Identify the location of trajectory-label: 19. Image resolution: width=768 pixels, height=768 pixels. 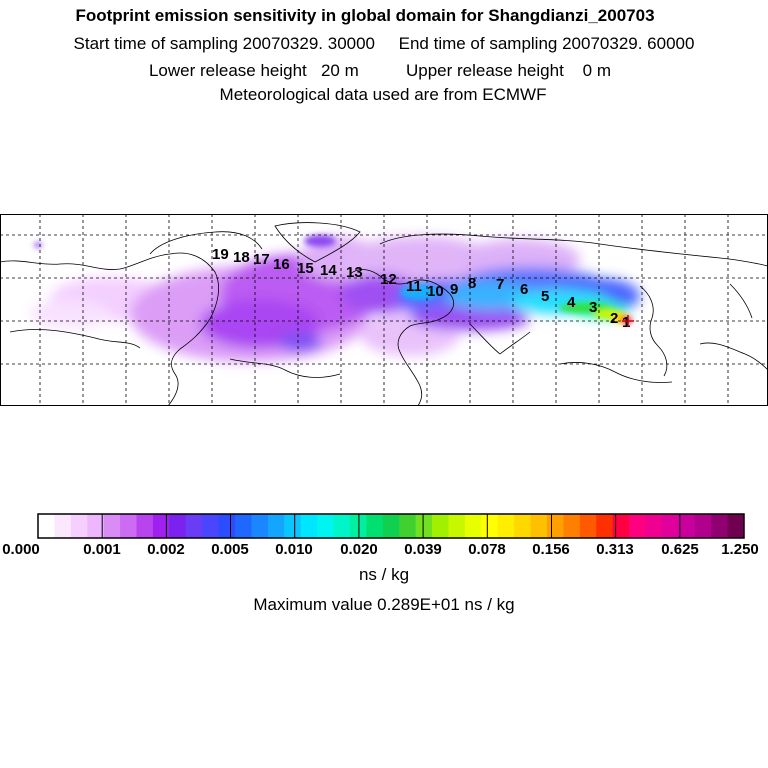
(220, 254).